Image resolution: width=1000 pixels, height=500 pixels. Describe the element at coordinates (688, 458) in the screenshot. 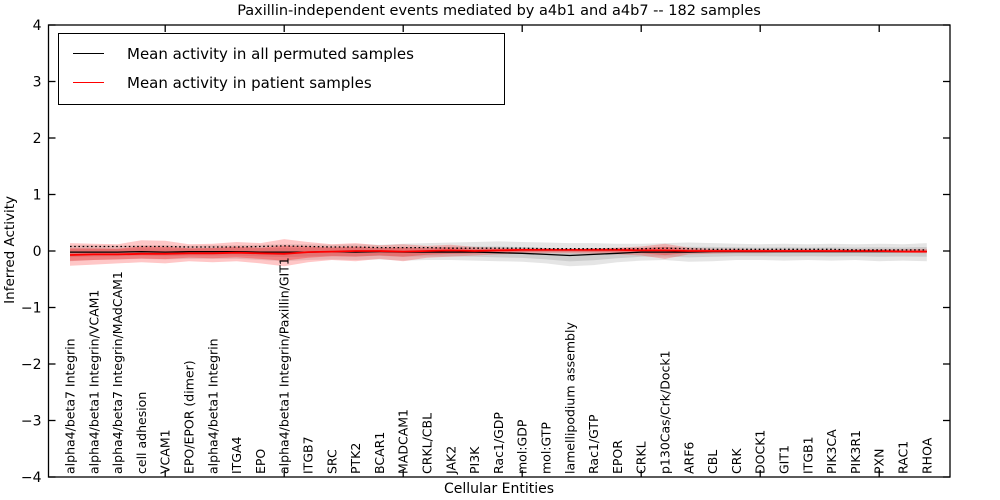

I see `x-category-label: ARF6` at that location.